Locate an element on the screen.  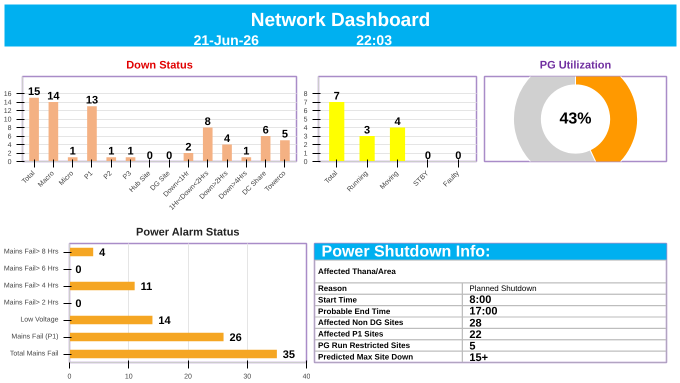
data-label: 6 is located at coordinates (265, 130).